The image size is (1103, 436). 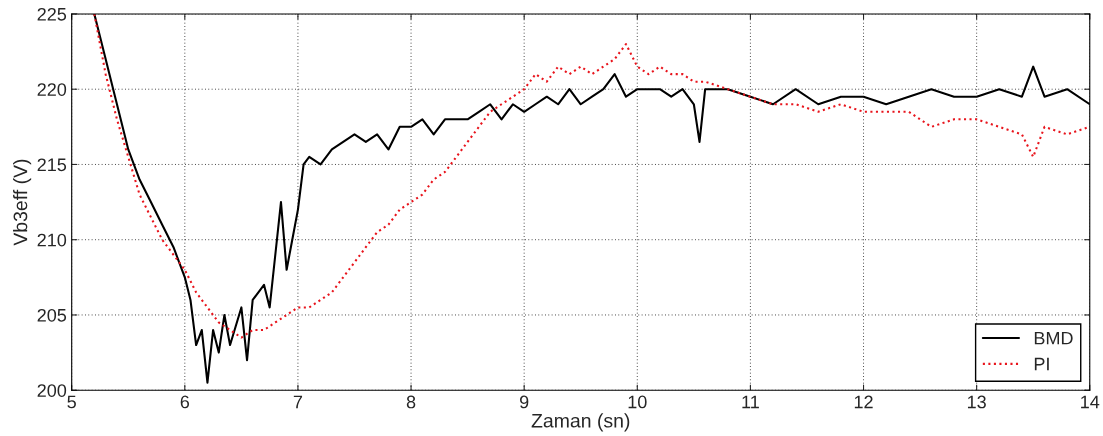 What do you see at coordinates (863, 402) in the screenshot?
I see `x-tick-label: 12` at bounding box center [863, 402].